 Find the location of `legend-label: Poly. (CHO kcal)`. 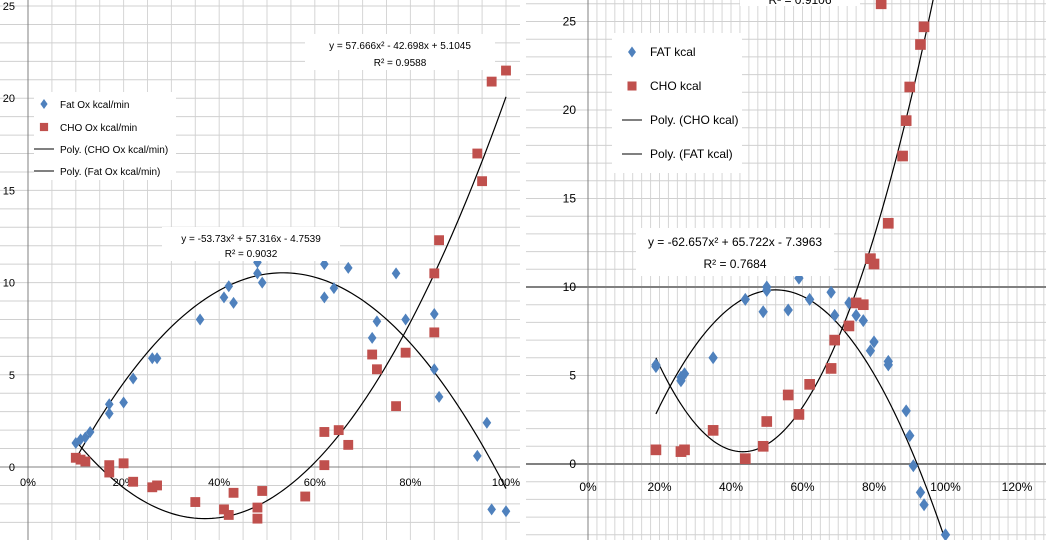

legend-label: Poly. (CHO kcal) is located at coordinates (694, 120).